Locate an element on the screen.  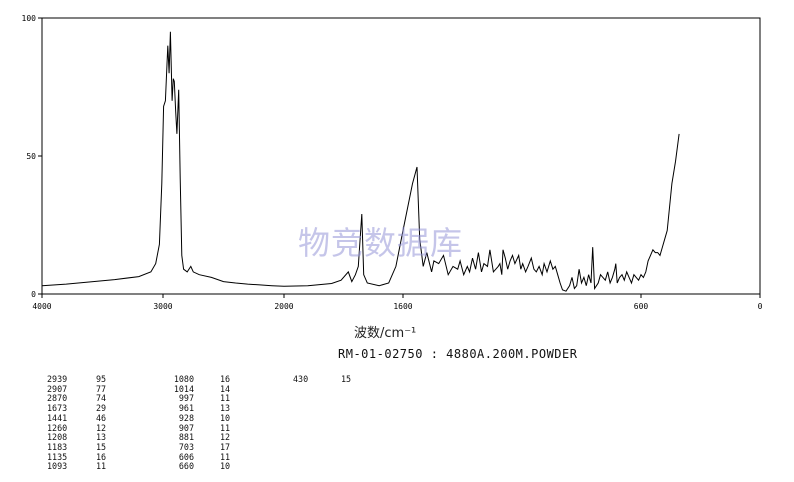
x-tick-label: 0 is located at coordinates (760, 306).